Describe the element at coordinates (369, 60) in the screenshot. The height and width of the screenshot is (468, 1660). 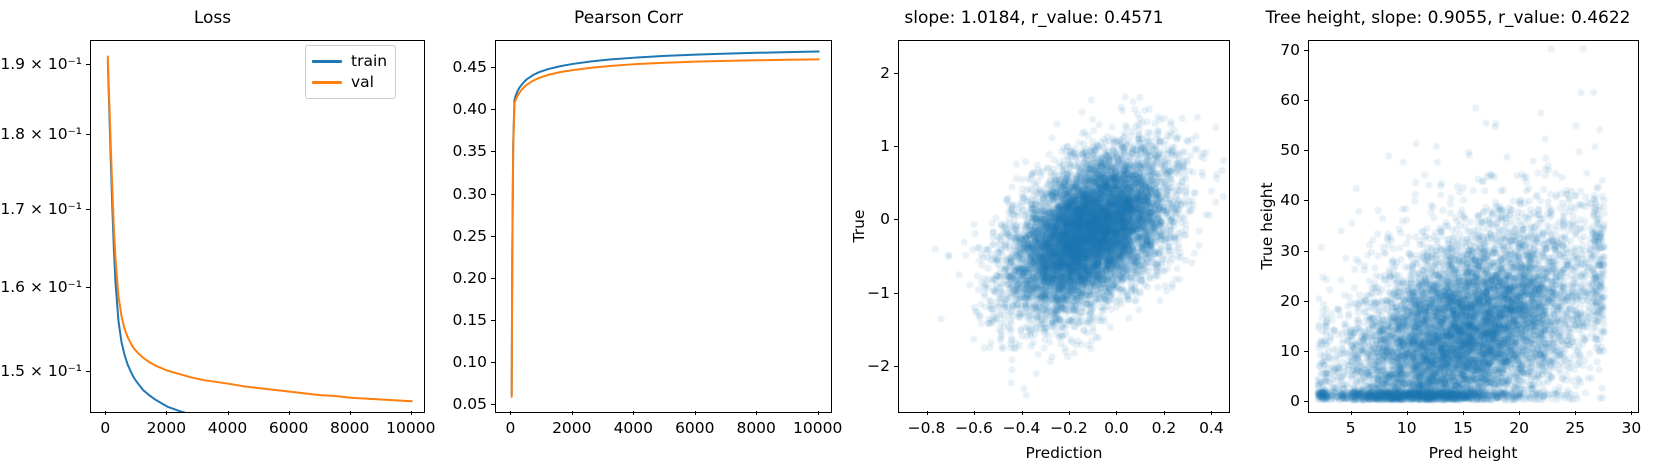
I see `legend-label-train: train` at that location.